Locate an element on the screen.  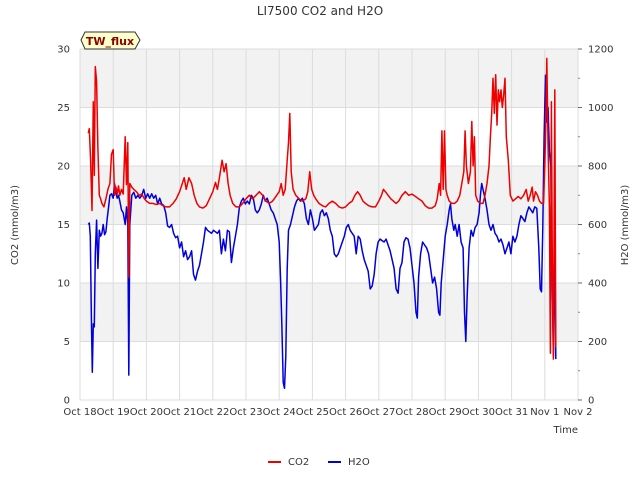
site-badge-label: TW_flux is located at coordinates (110, 41).